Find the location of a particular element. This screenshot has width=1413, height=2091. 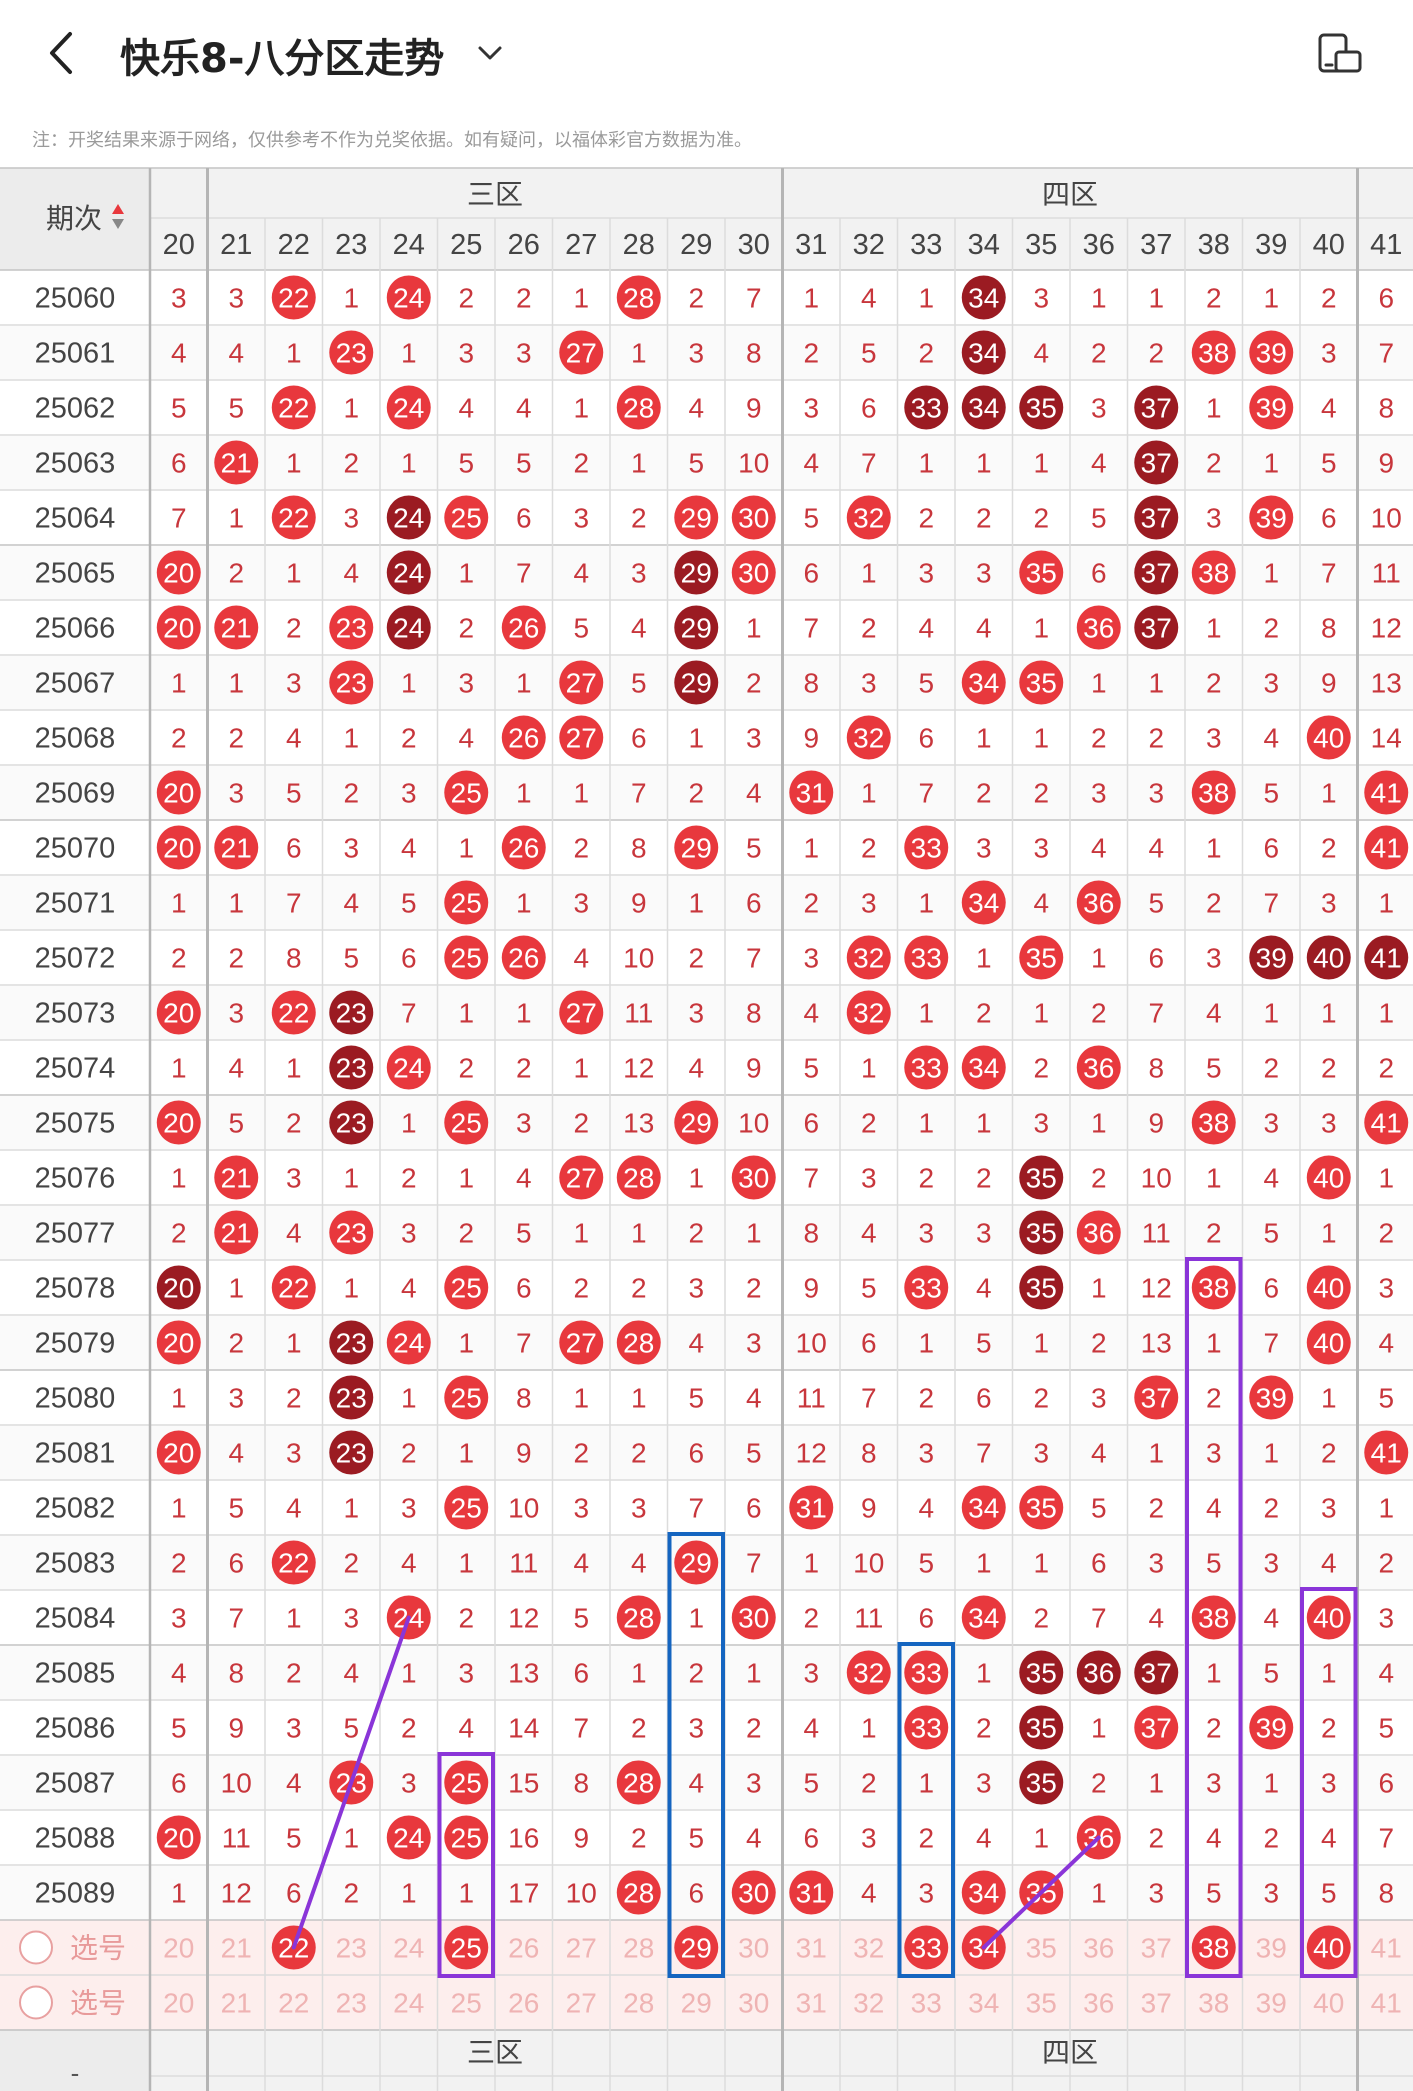

back-arrow-icon is located at coordinates (62, 53).